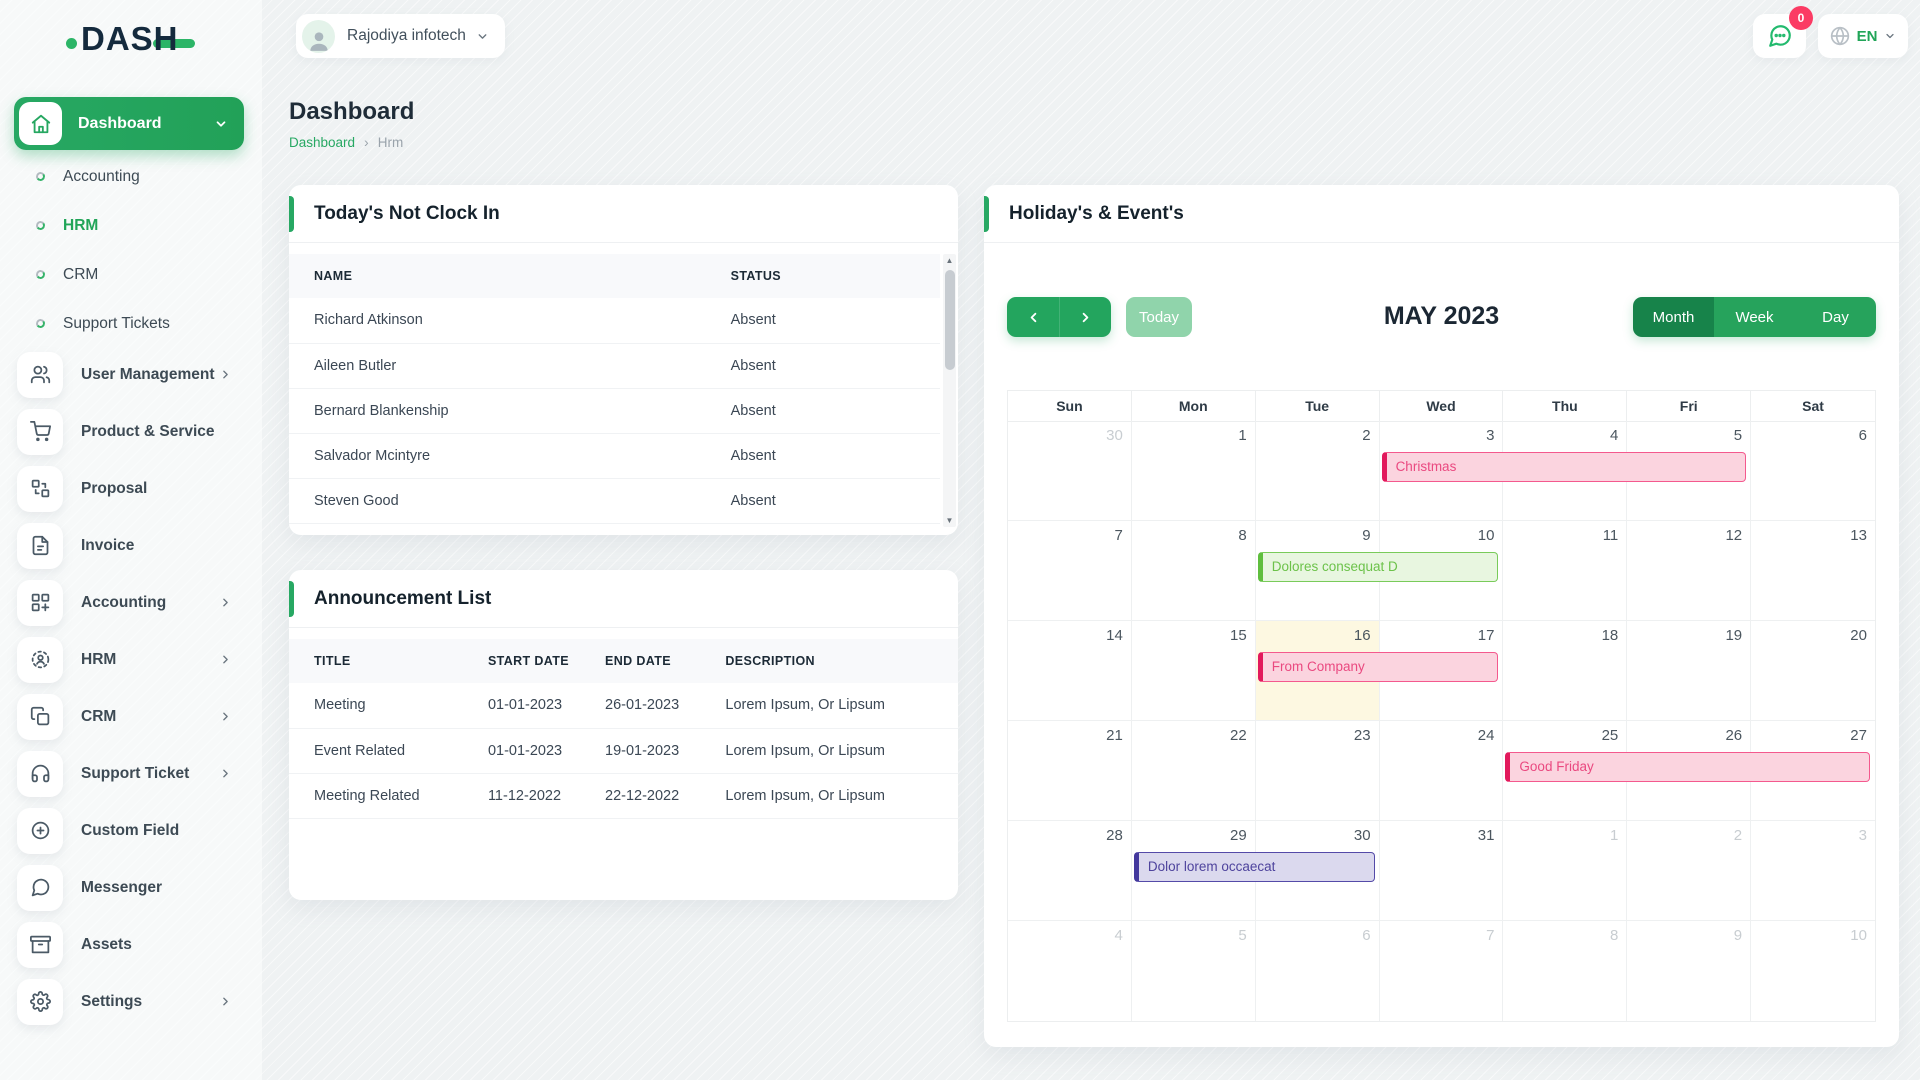  What do you see at coordinates (614, 366) in the screenshot?
I see `table-row: Aileen Butler Absent` at bounding box center [614, 366].